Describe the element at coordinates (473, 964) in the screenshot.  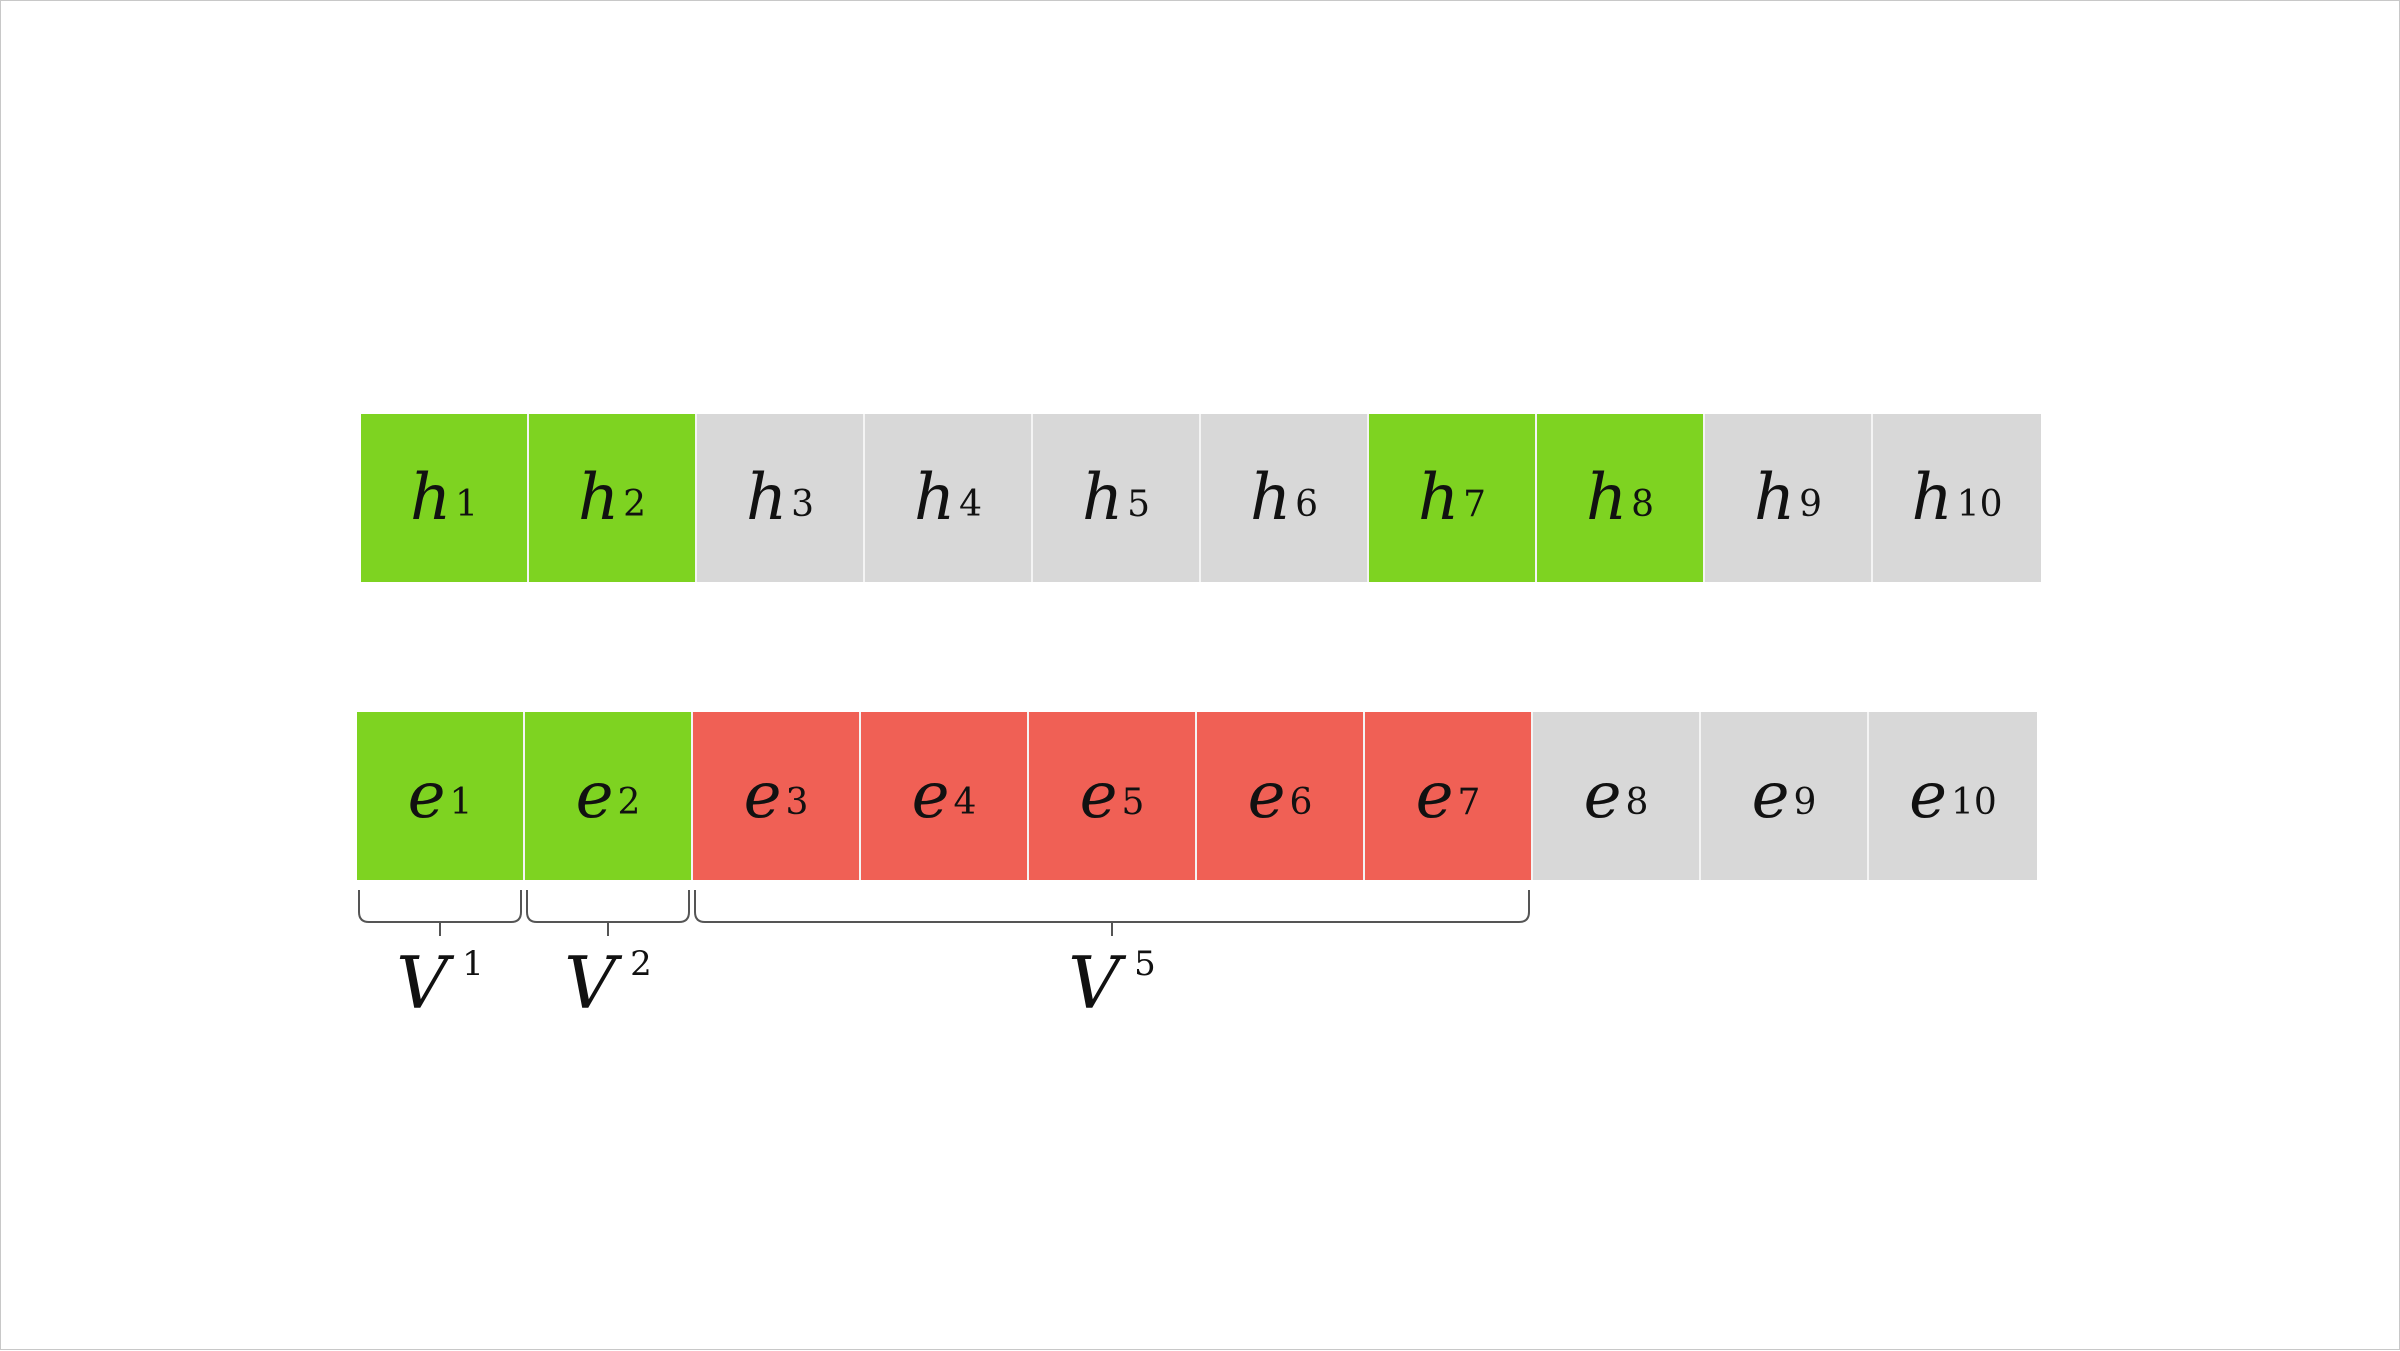
I see `group-label-index: 1` at that location.